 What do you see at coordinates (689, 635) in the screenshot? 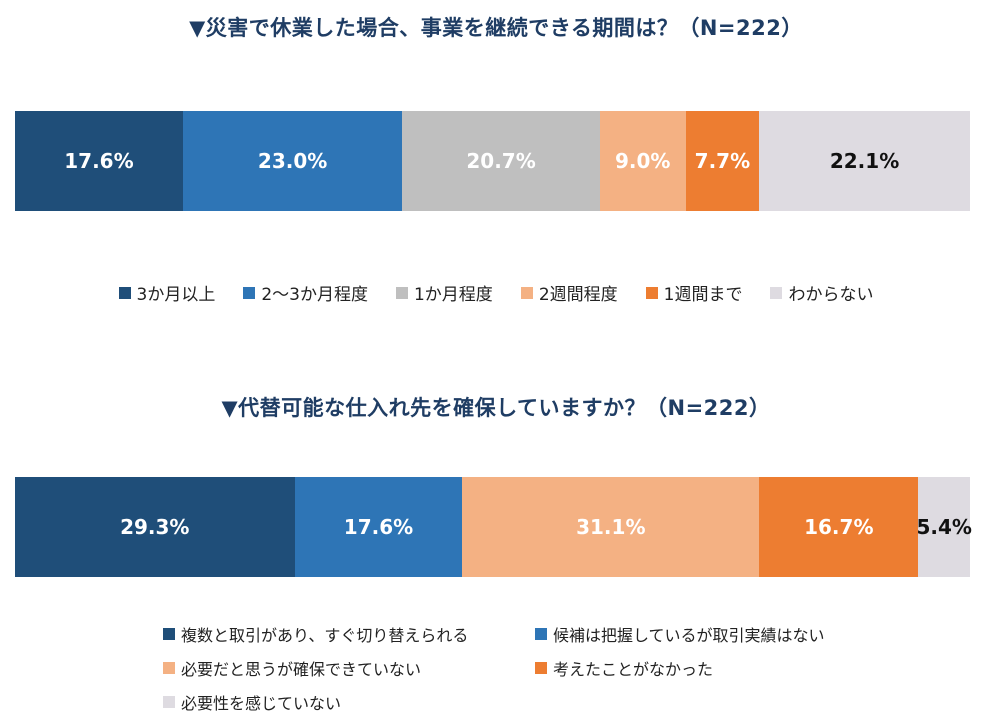
I see `legend-label: 候補は把握しているが取引実績はない` at bounding box center [689, 635].